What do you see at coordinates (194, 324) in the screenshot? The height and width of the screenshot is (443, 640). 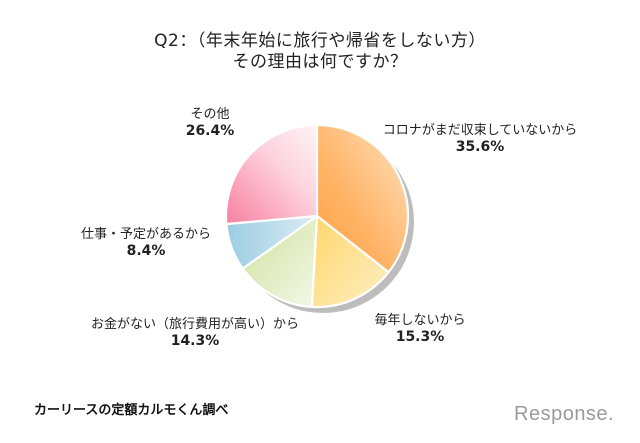 I see `label-text: お金がない（旅行費用が高い）から` at bounding box center [194, 324].